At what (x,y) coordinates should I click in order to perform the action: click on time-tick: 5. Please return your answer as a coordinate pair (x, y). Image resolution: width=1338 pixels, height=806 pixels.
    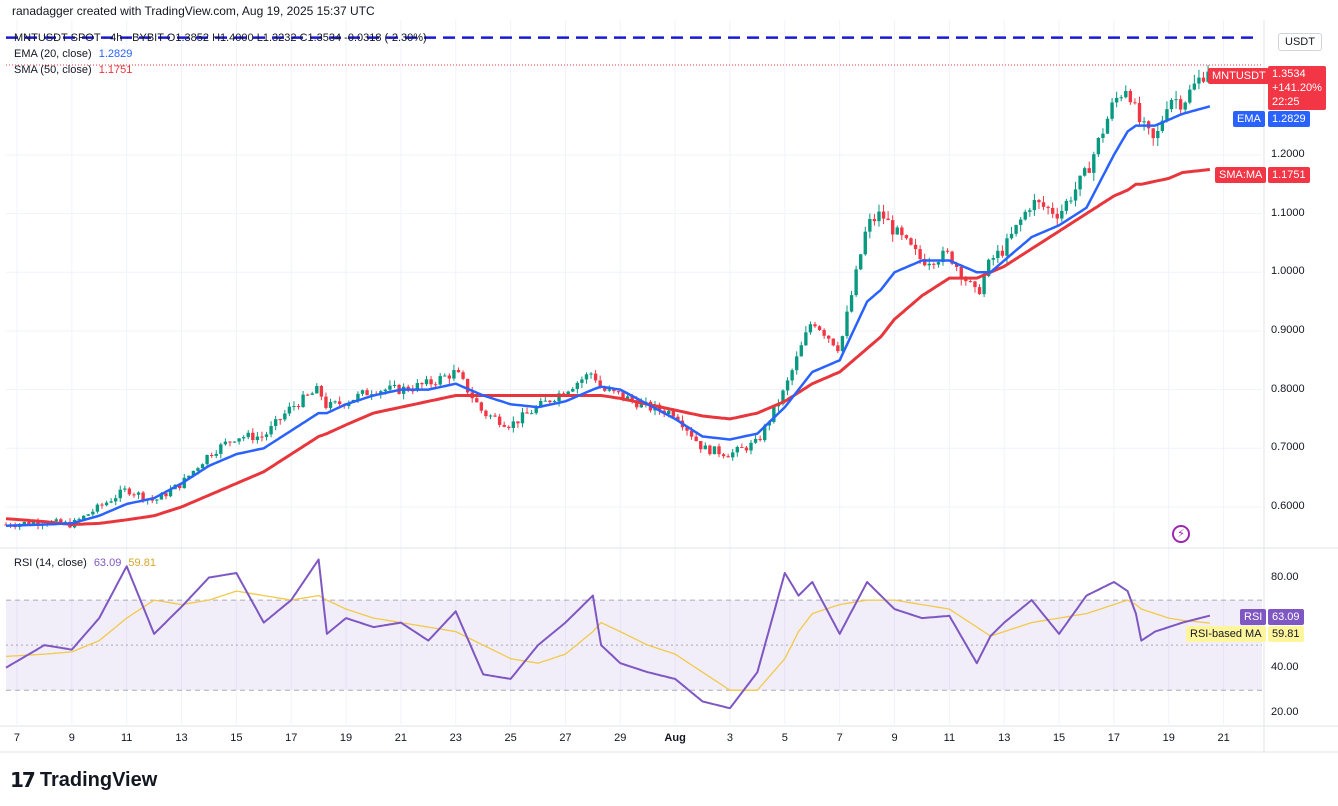
    Looking at the image, I should click on (784, 738).